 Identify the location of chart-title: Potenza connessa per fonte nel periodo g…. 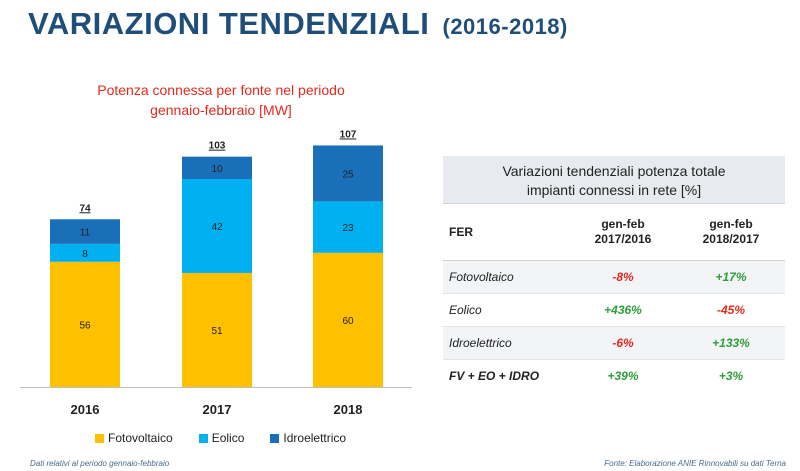
(221, 100).